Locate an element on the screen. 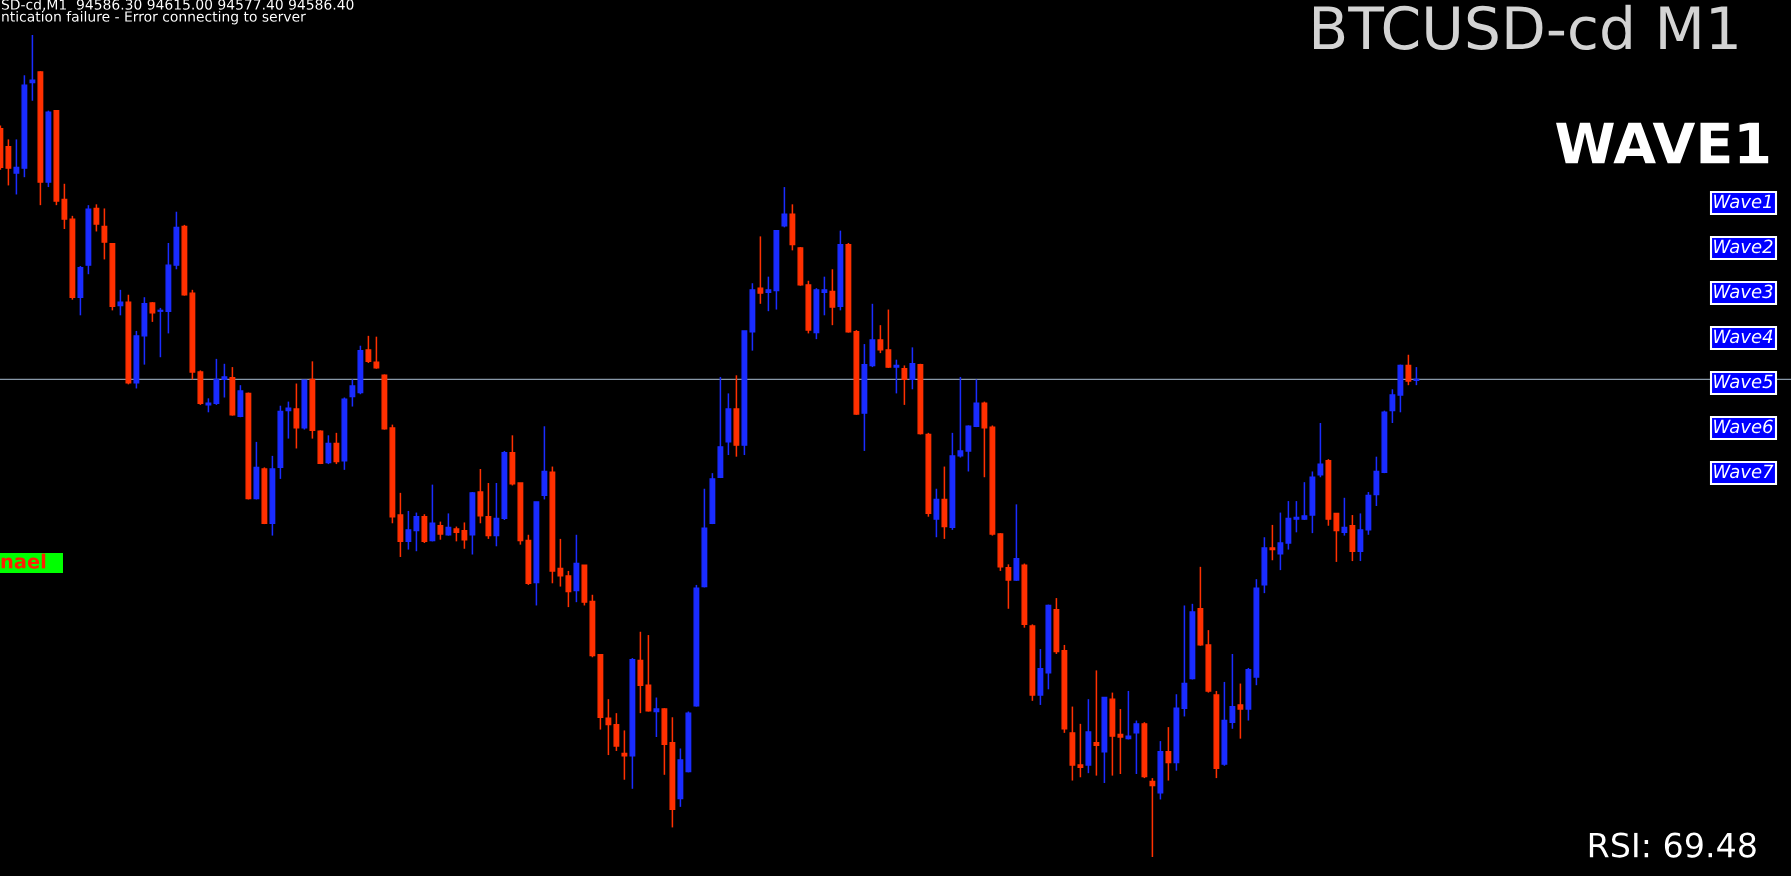  text: Wave3 is located at coordinates (1743, 291).